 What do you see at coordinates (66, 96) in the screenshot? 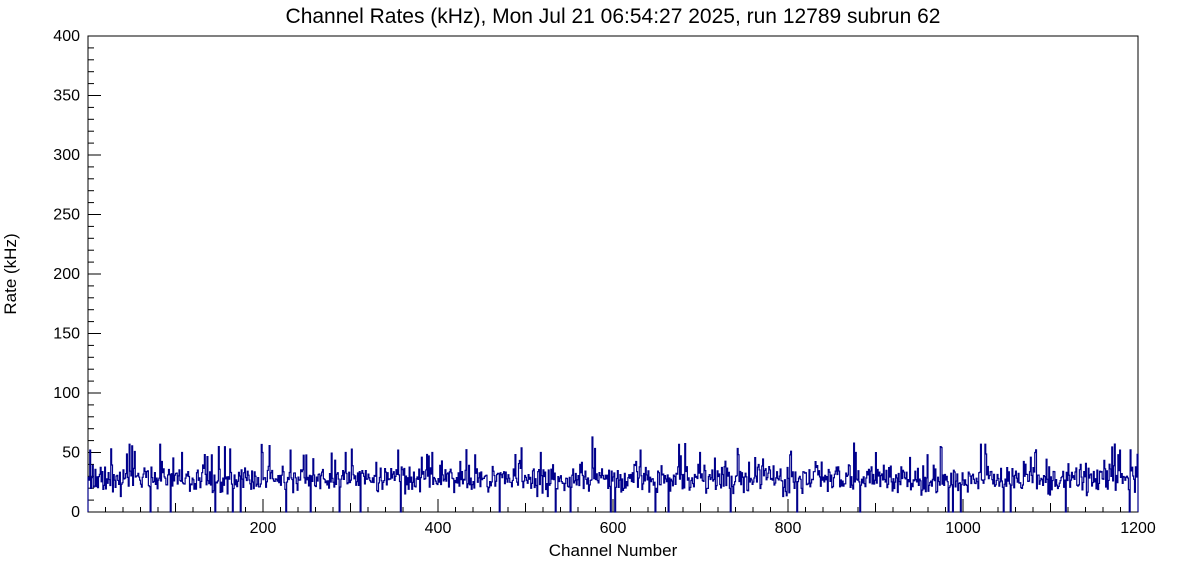
I see `y-tick-label: 350` at bounding box center [66, 96].